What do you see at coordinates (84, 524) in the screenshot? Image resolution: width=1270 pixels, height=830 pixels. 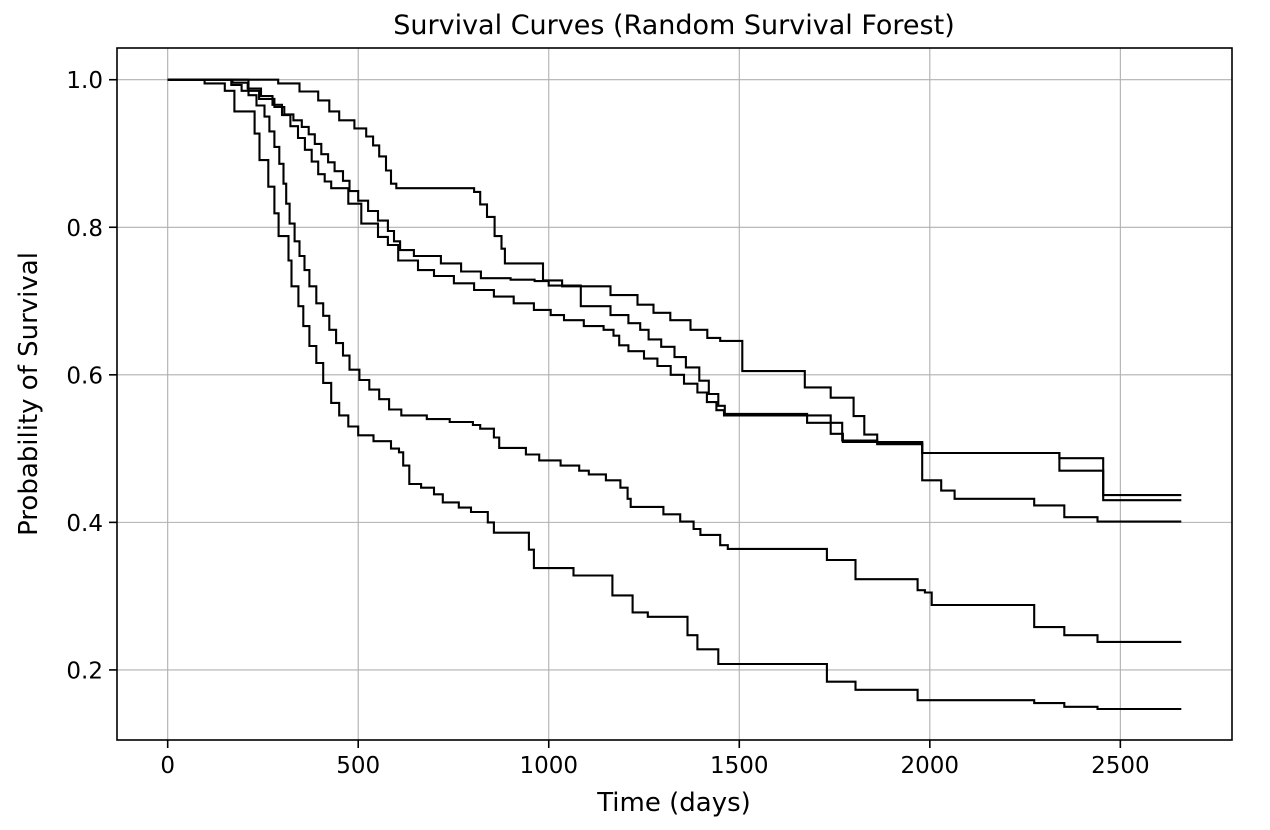 I see `y-tick-label-0.4: 0.4` at bounding box center [84, 524].